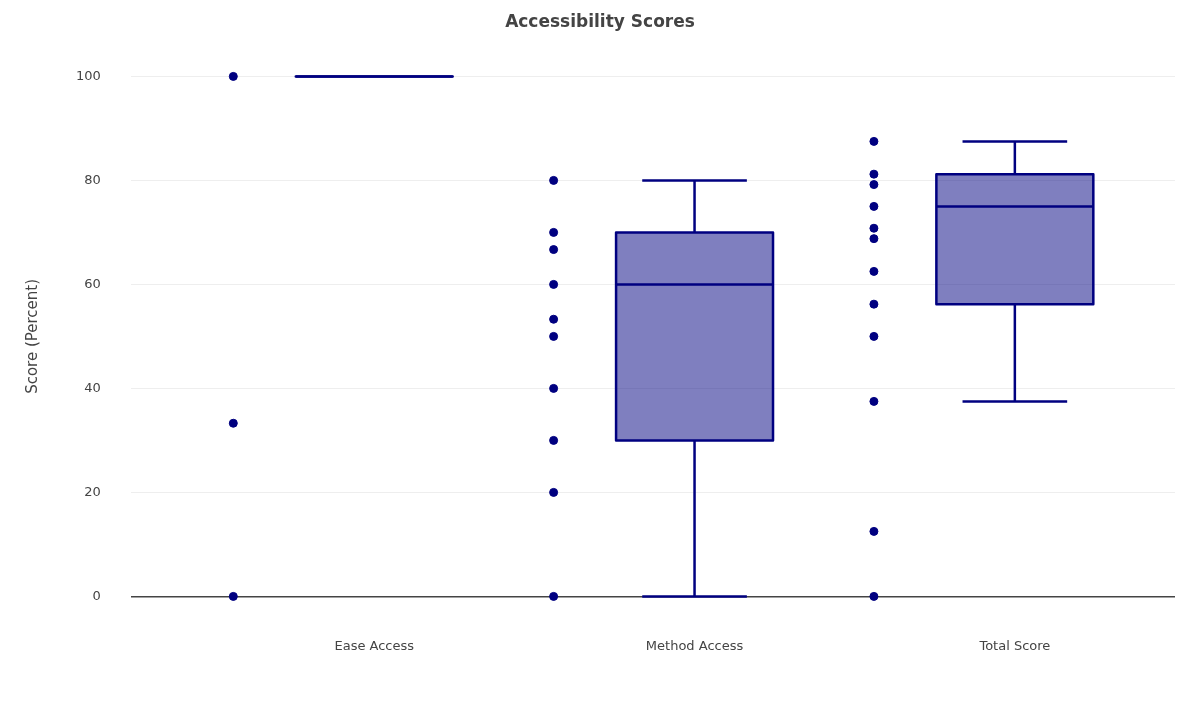 The image size is (1180, 702). What do you see at coordinates (31, 336) in the screenshot?
I see `y-axis-title: Score (Percent)` at bounding box center [31, 336].